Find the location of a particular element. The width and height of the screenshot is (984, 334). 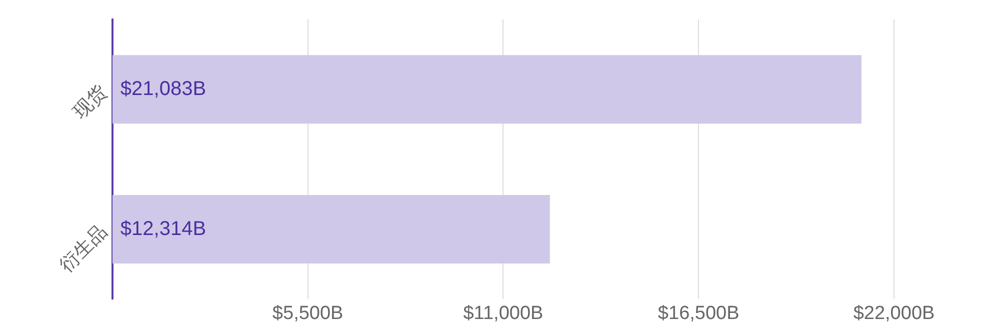

x-tick-label: $22,000B is located at coordinates (894, 313).